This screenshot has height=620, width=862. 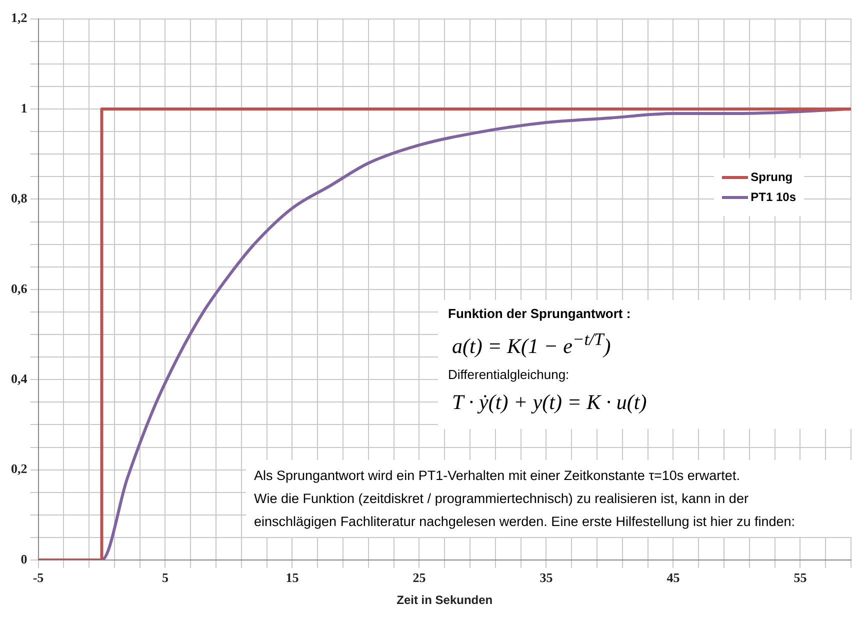 What do you see at coordinates (509, 374) in the screenshot?
I see `annotation: Differentialgleichung:` at bounding box center [509, 374].